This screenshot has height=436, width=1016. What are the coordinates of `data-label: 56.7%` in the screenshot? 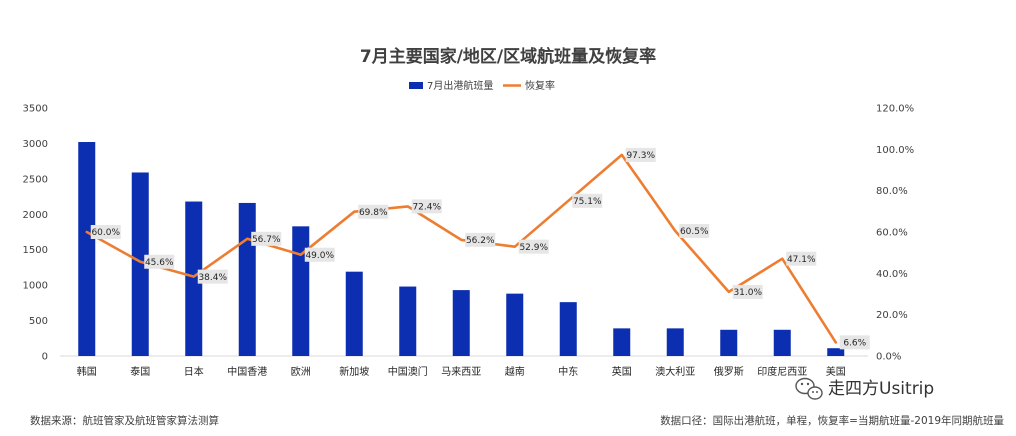 It's located at (266, 238).